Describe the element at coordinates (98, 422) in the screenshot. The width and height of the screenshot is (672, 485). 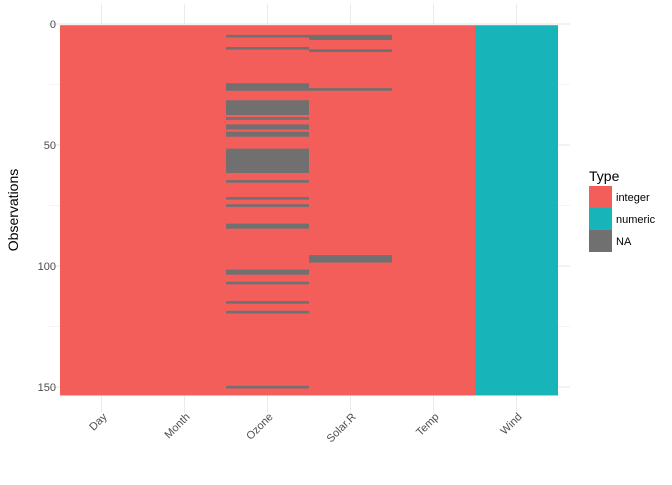
I see `x-tick-label: Day` at that location.